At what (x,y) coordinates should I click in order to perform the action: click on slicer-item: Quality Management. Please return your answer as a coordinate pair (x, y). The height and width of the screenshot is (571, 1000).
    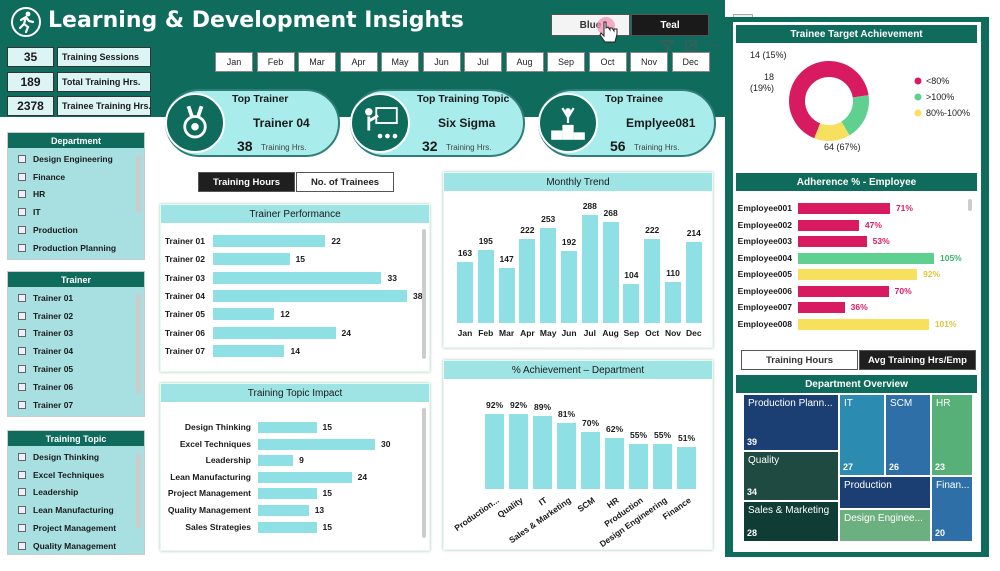
    Looking at the image, I should click on (76, 546).